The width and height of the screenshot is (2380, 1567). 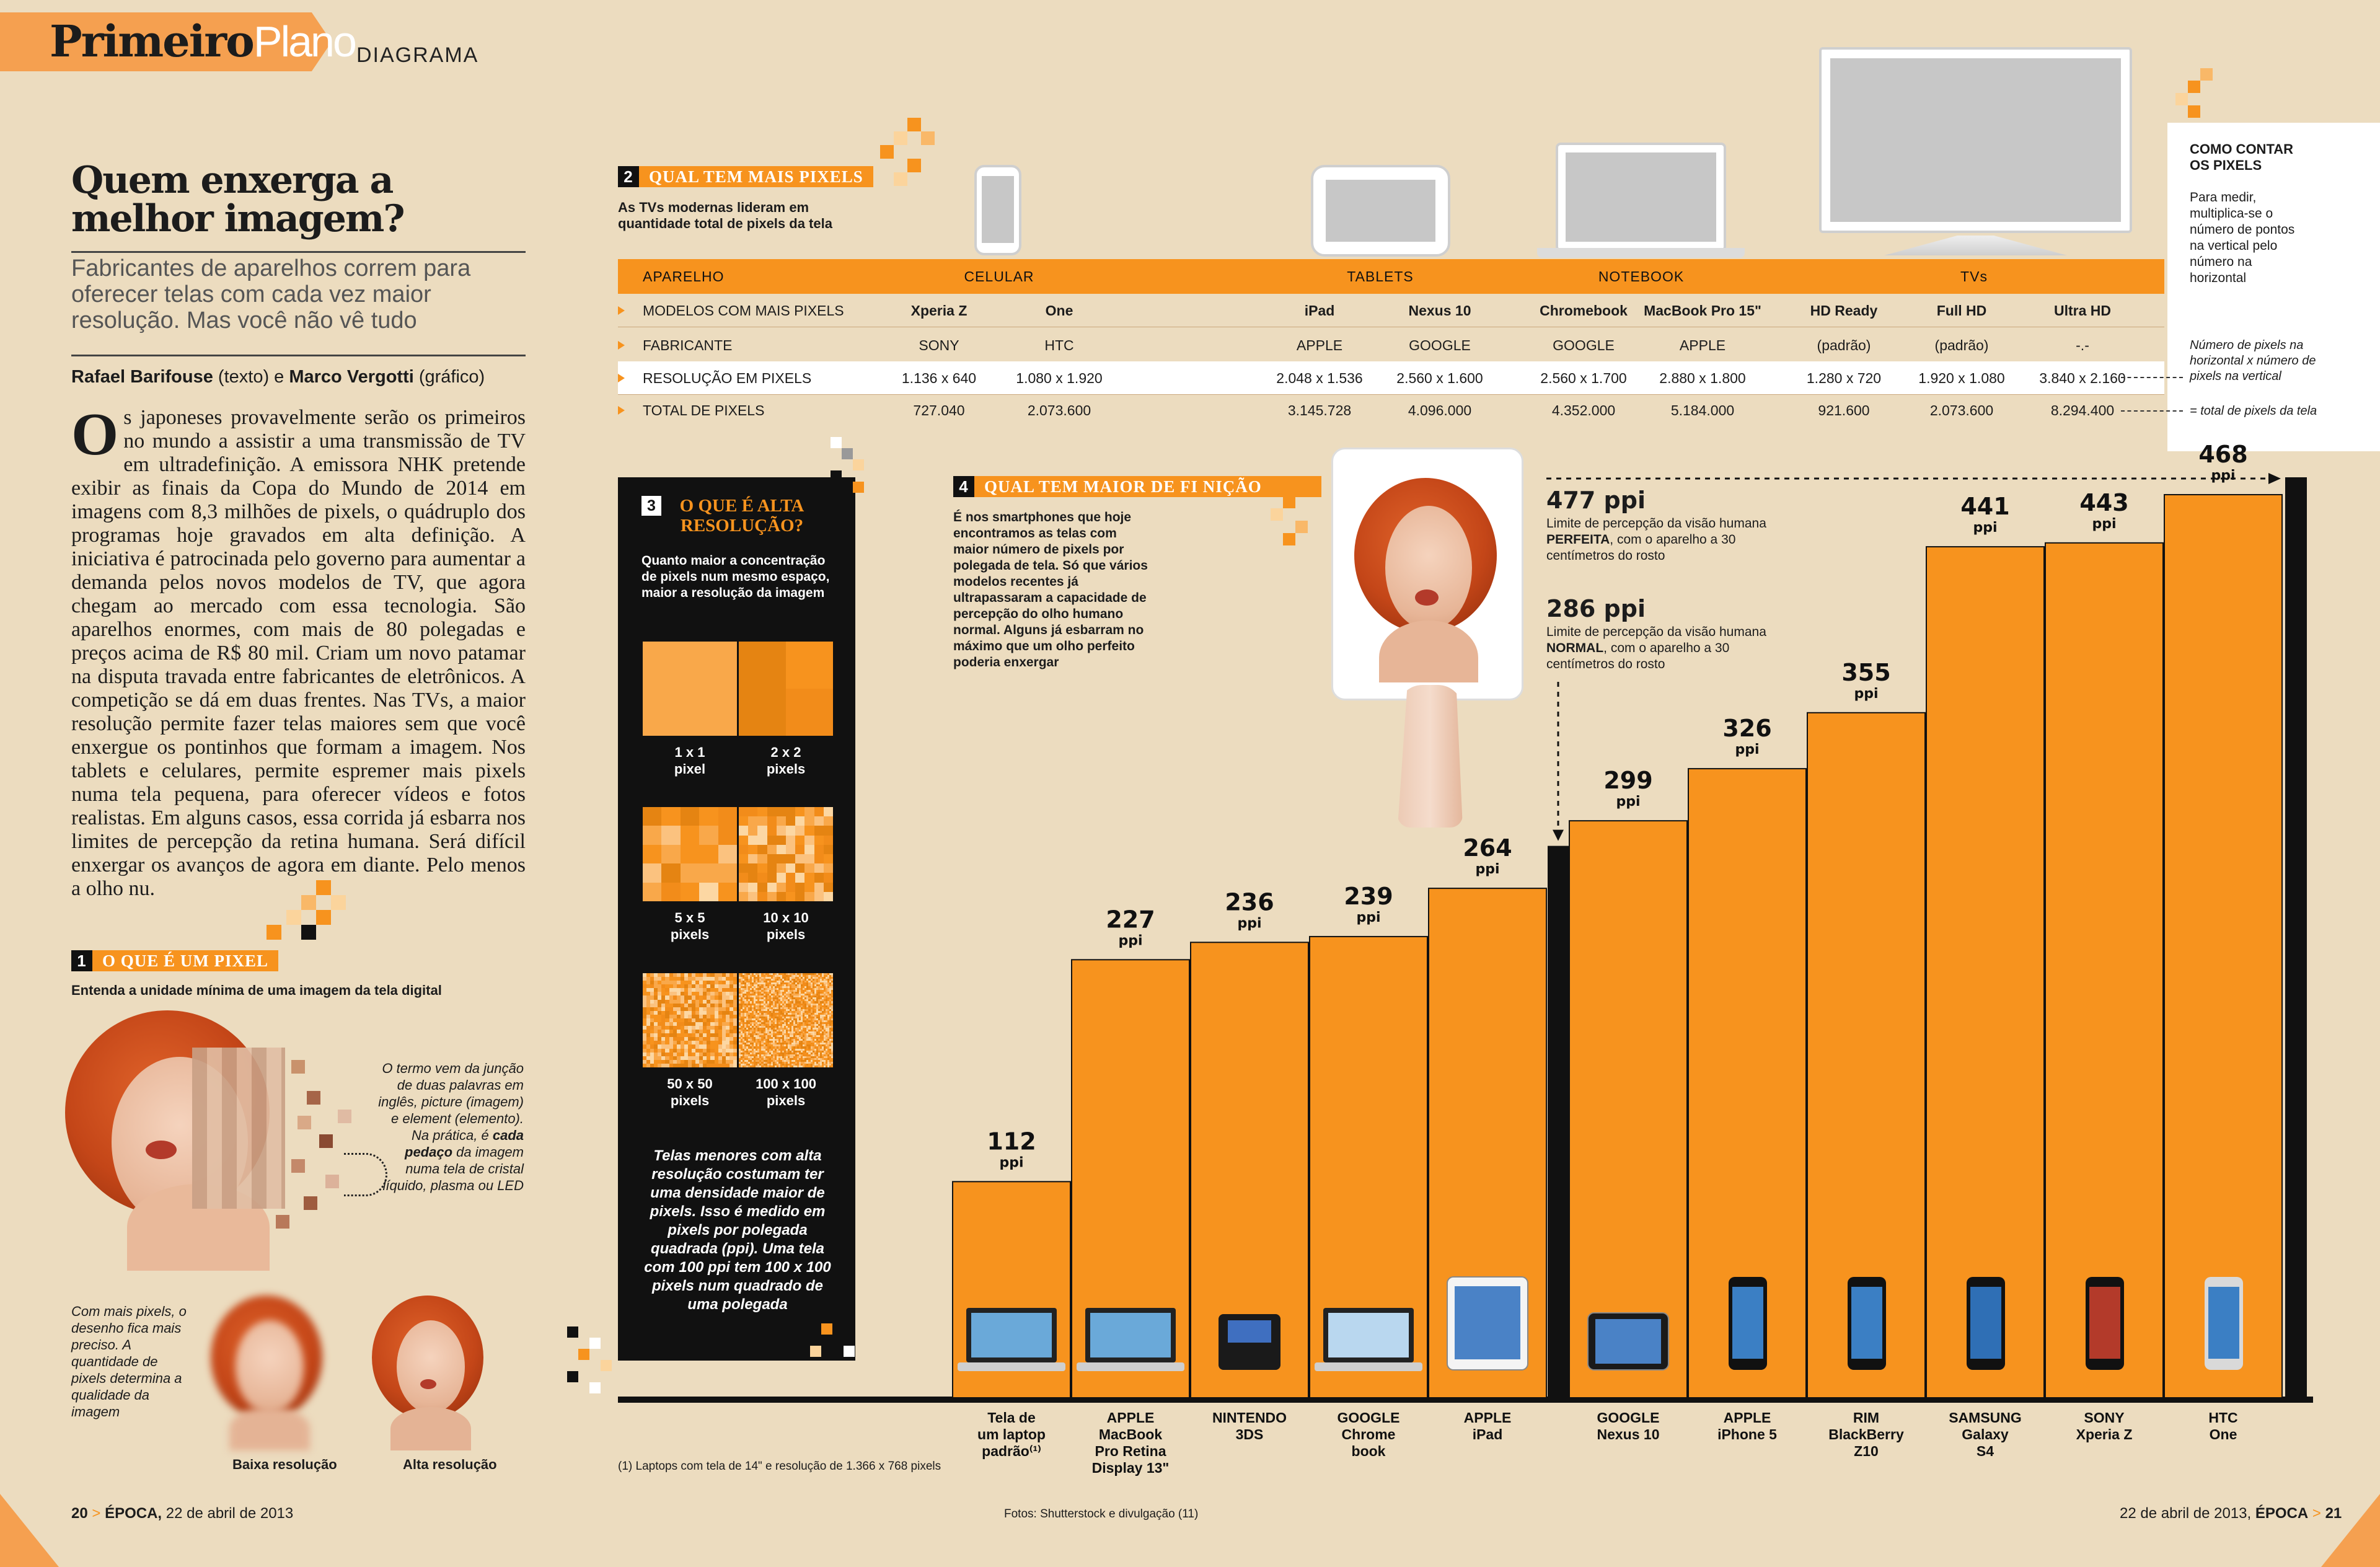 What do you see at coordinates (727, 377) in the screenshot?
I see `table-row-label: RESOLUÇÃO EM PIXELS` at bounding box center [727, 377].